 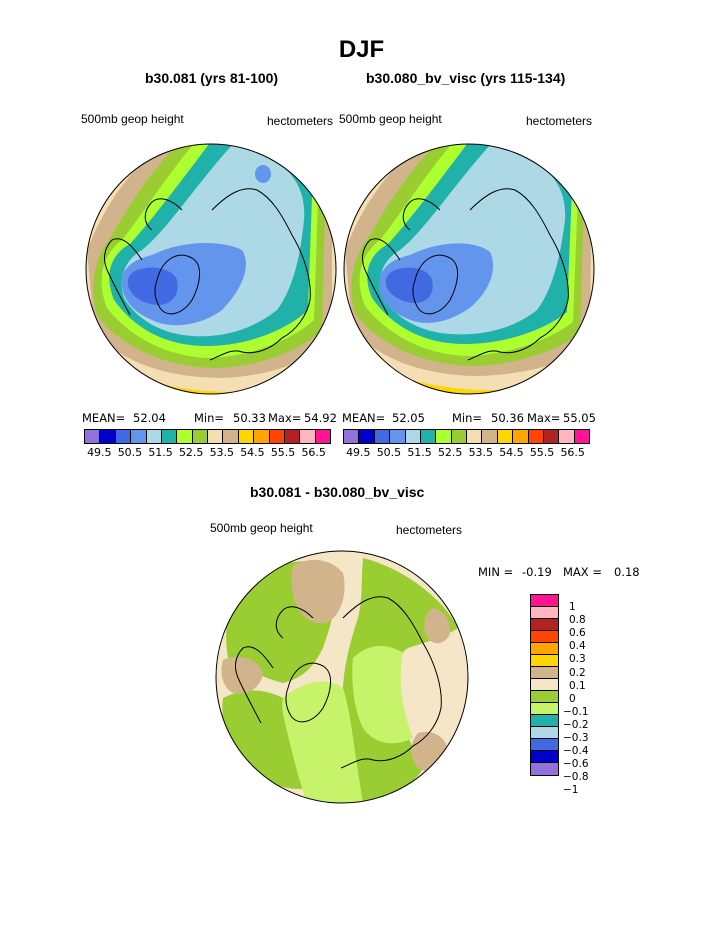 I want to click on colorbar-tick-label: 0.3, so click(x=577, y=659).